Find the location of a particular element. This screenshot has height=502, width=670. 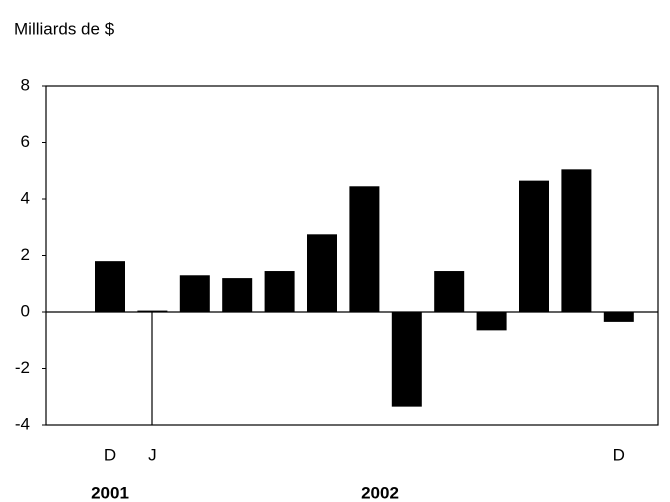

y-axis-label: Milliards de $ is located at coordinates (64, 28).